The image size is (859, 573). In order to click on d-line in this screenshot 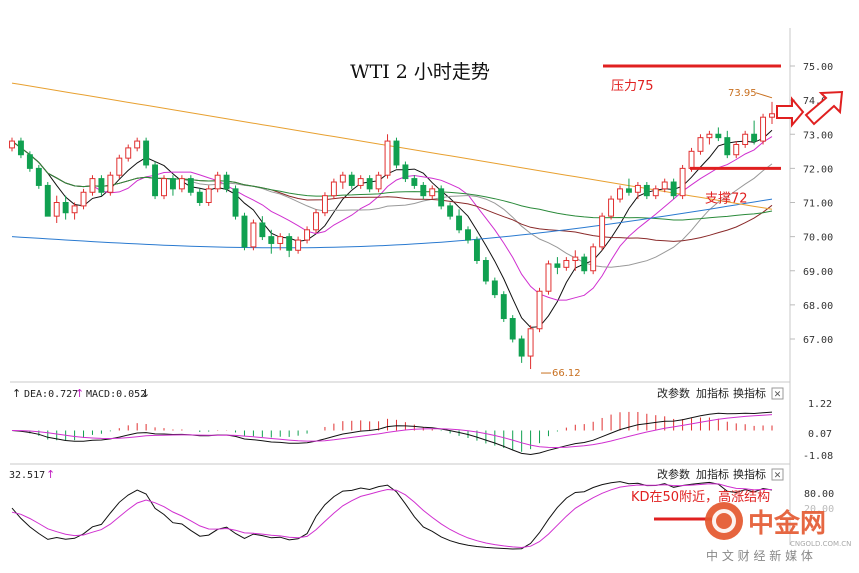, I will do `click(392, 516)`.